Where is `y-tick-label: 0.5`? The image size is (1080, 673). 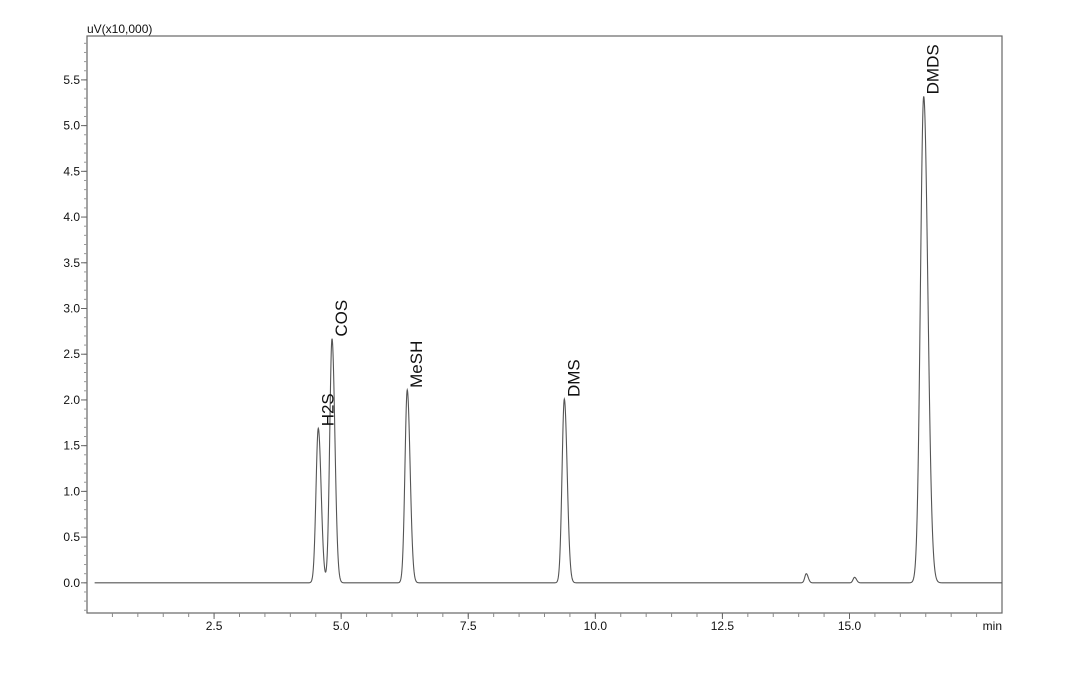
y-tick-label: 0.5 is located at coordinates (71, 537).